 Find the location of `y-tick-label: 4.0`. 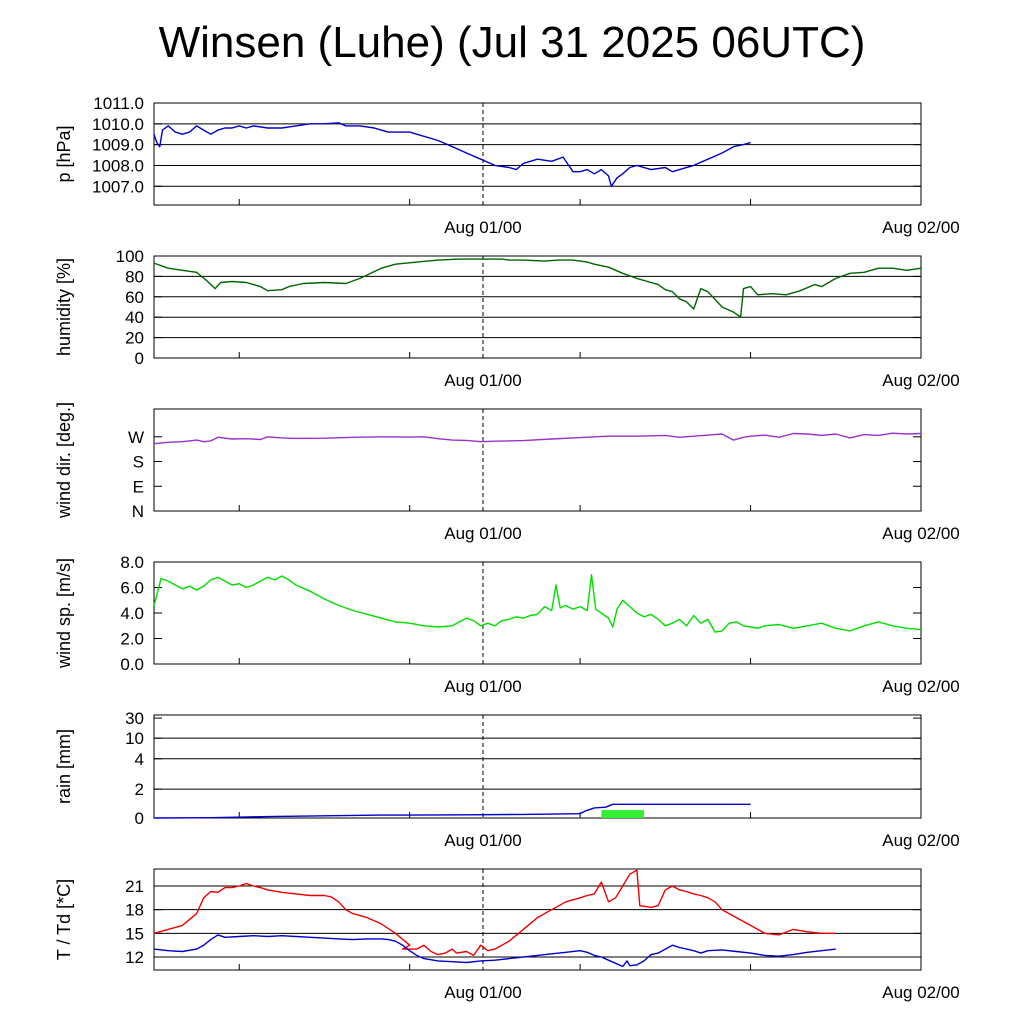

y-tick-label: 4.0 is located at coordinates (132, 613).